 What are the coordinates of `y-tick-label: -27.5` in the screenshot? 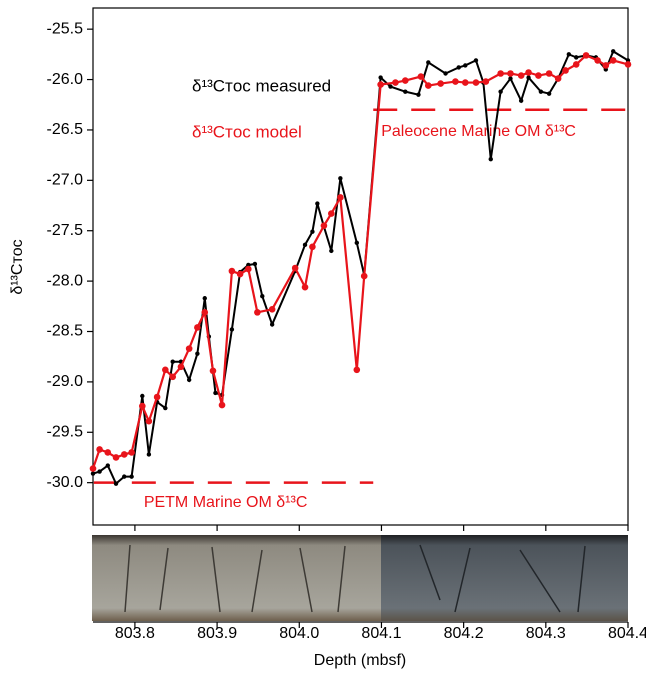 It's located at (65, 230).